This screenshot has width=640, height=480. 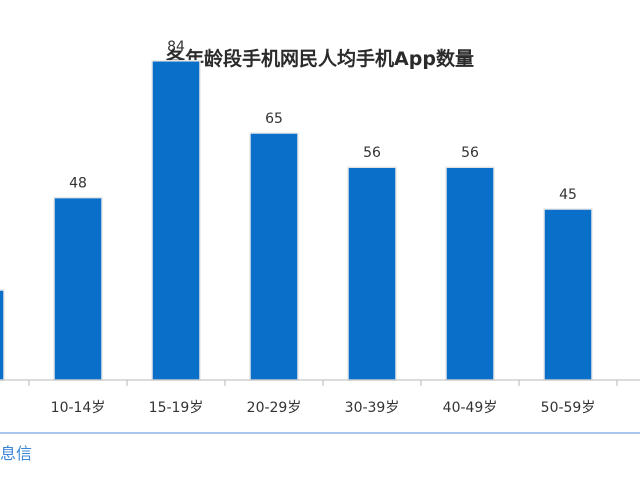 I want to click on data-label-1: 48, so click(x=78, y=184).